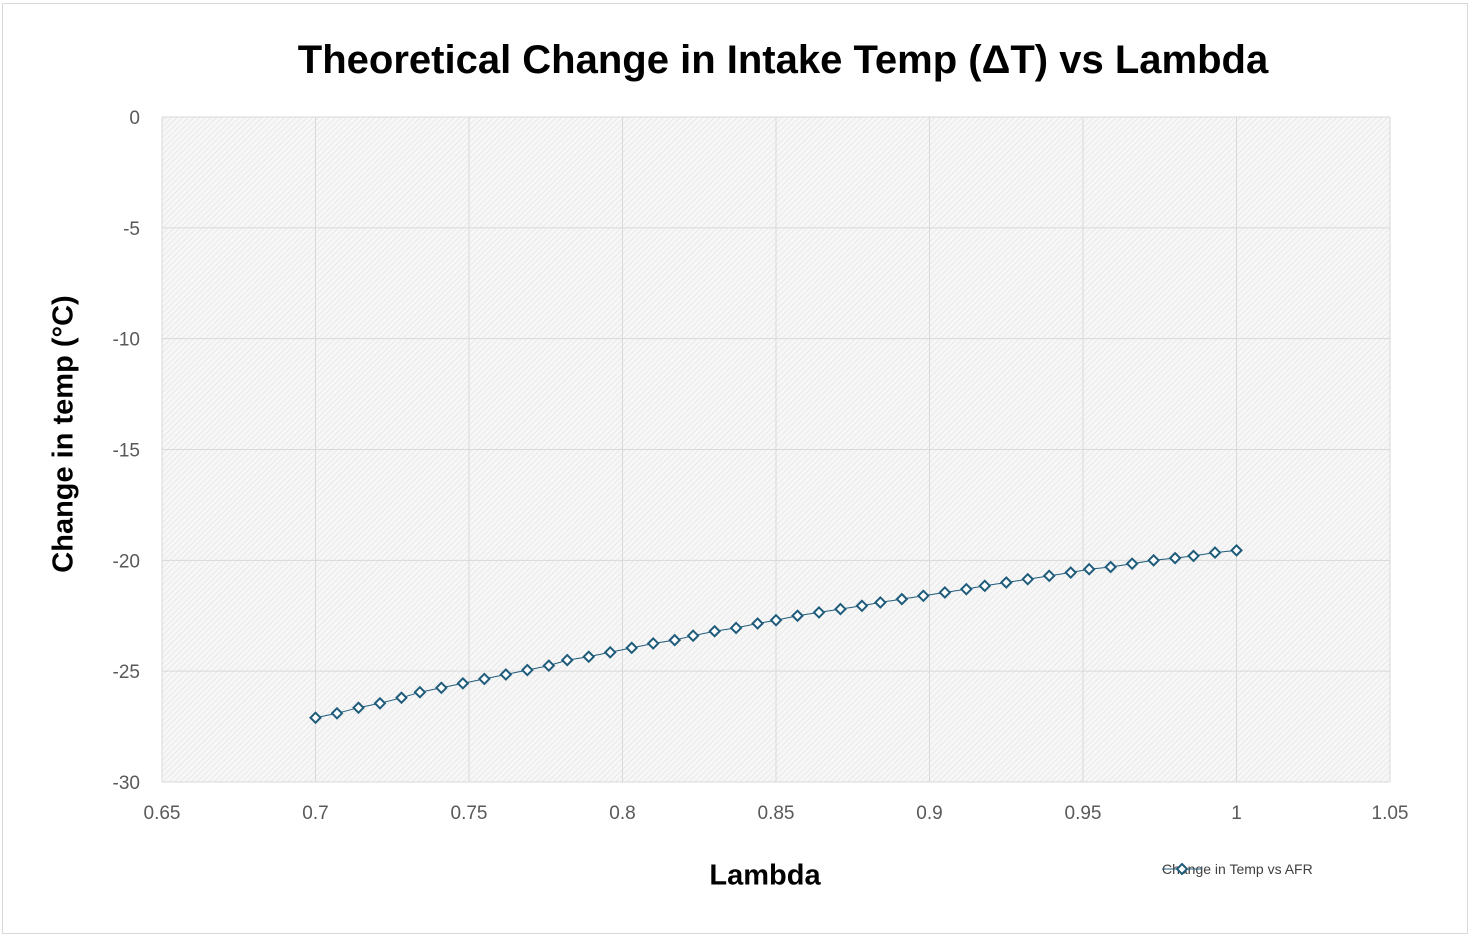 This screenshot has height=938, width=1472. Describe the element at coordinates (134, 118) in the screenshot. I see `y-tick-label: 0` at that location.